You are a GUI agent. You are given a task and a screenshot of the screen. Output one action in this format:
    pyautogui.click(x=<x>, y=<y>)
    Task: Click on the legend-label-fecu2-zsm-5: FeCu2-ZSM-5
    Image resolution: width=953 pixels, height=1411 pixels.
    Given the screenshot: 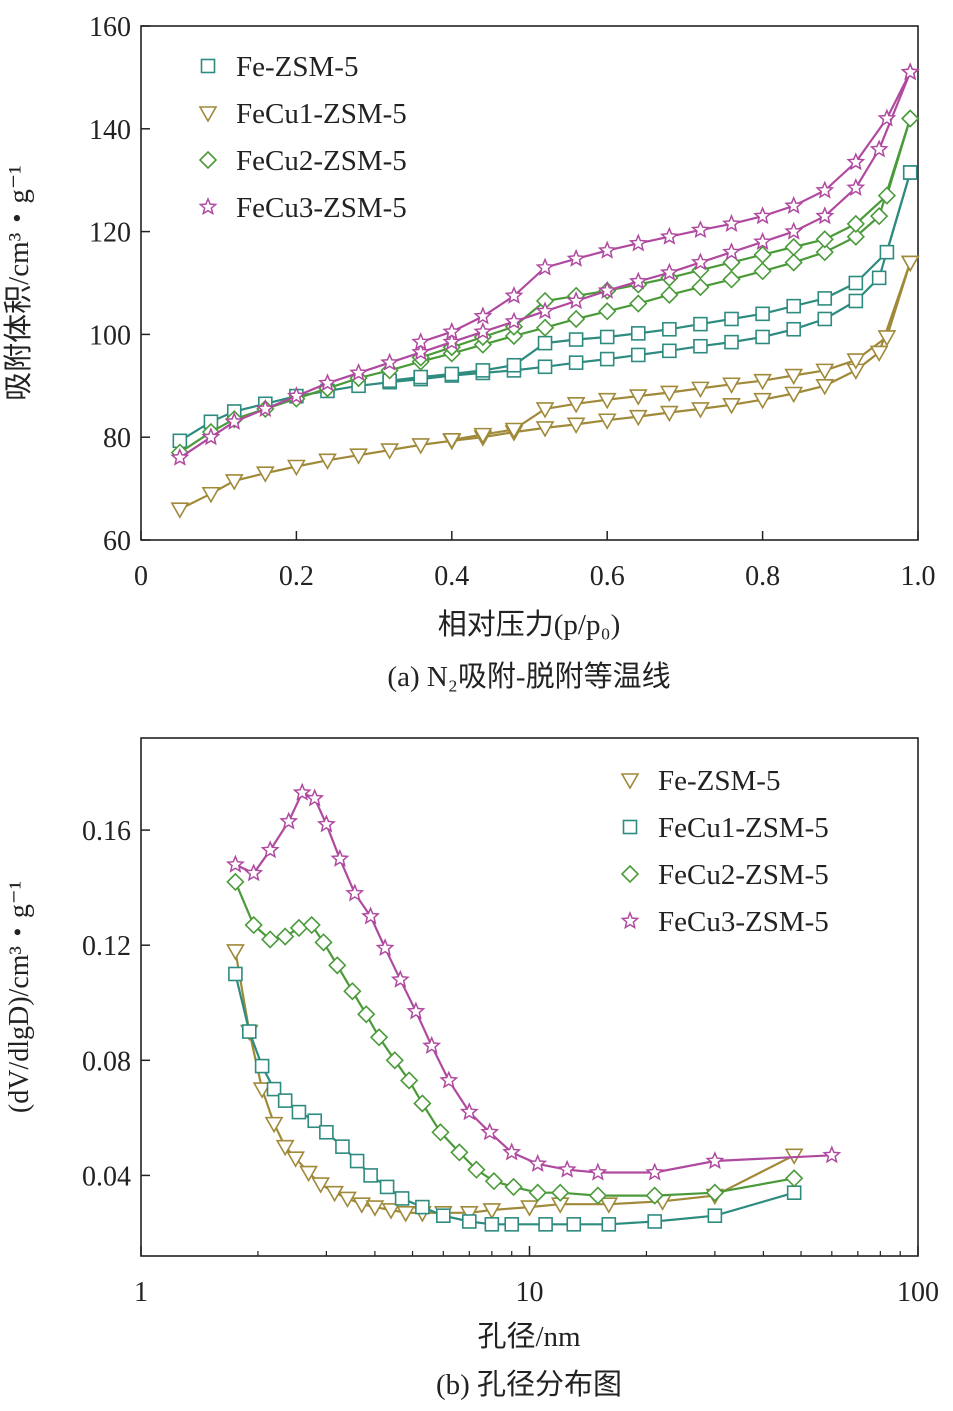 What is the action you would take?
    pyautogui.click(x=321, y=161)
    